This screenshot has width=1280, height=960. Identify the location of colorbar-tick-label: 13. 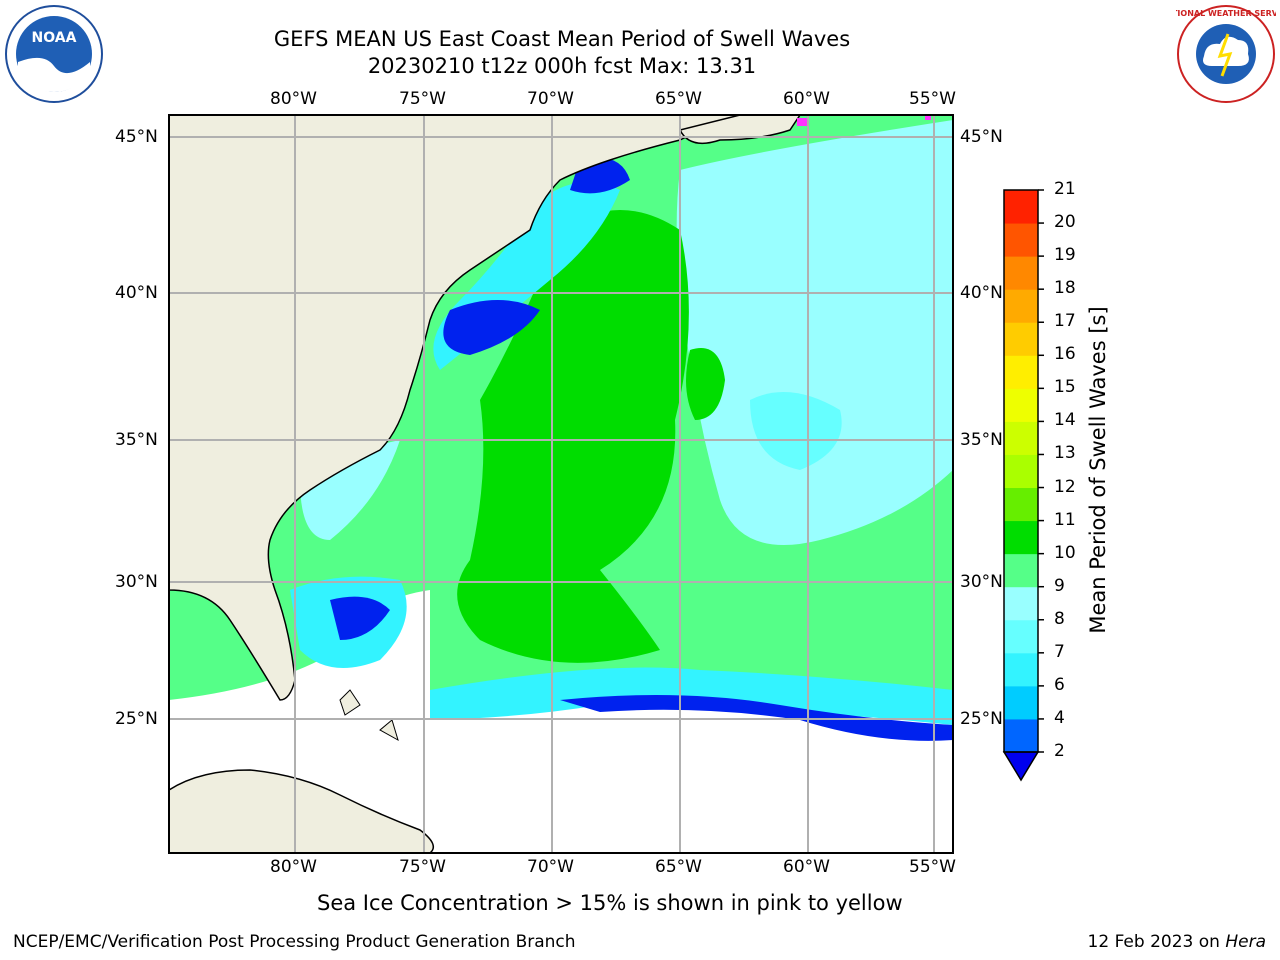
(1065, 453).